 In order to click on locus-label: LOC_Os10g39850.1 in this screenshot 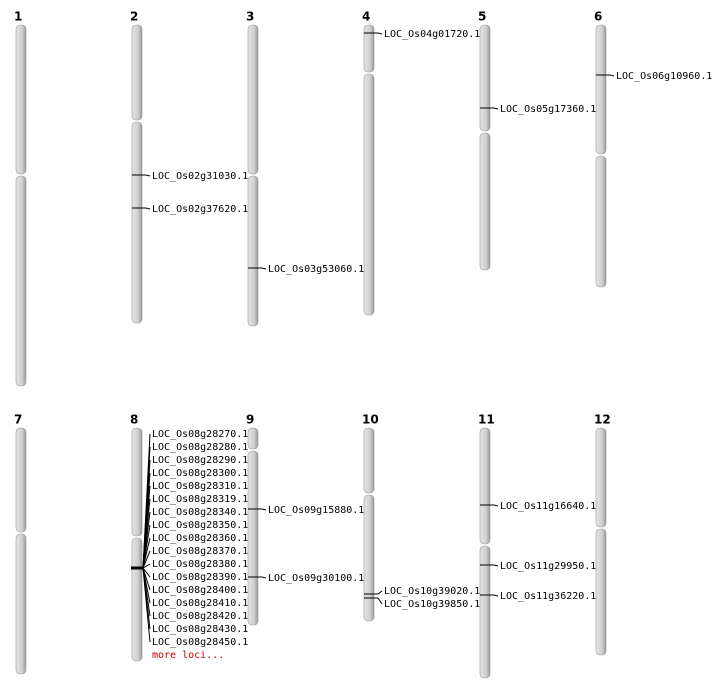, I will do `click(432, 604)`.